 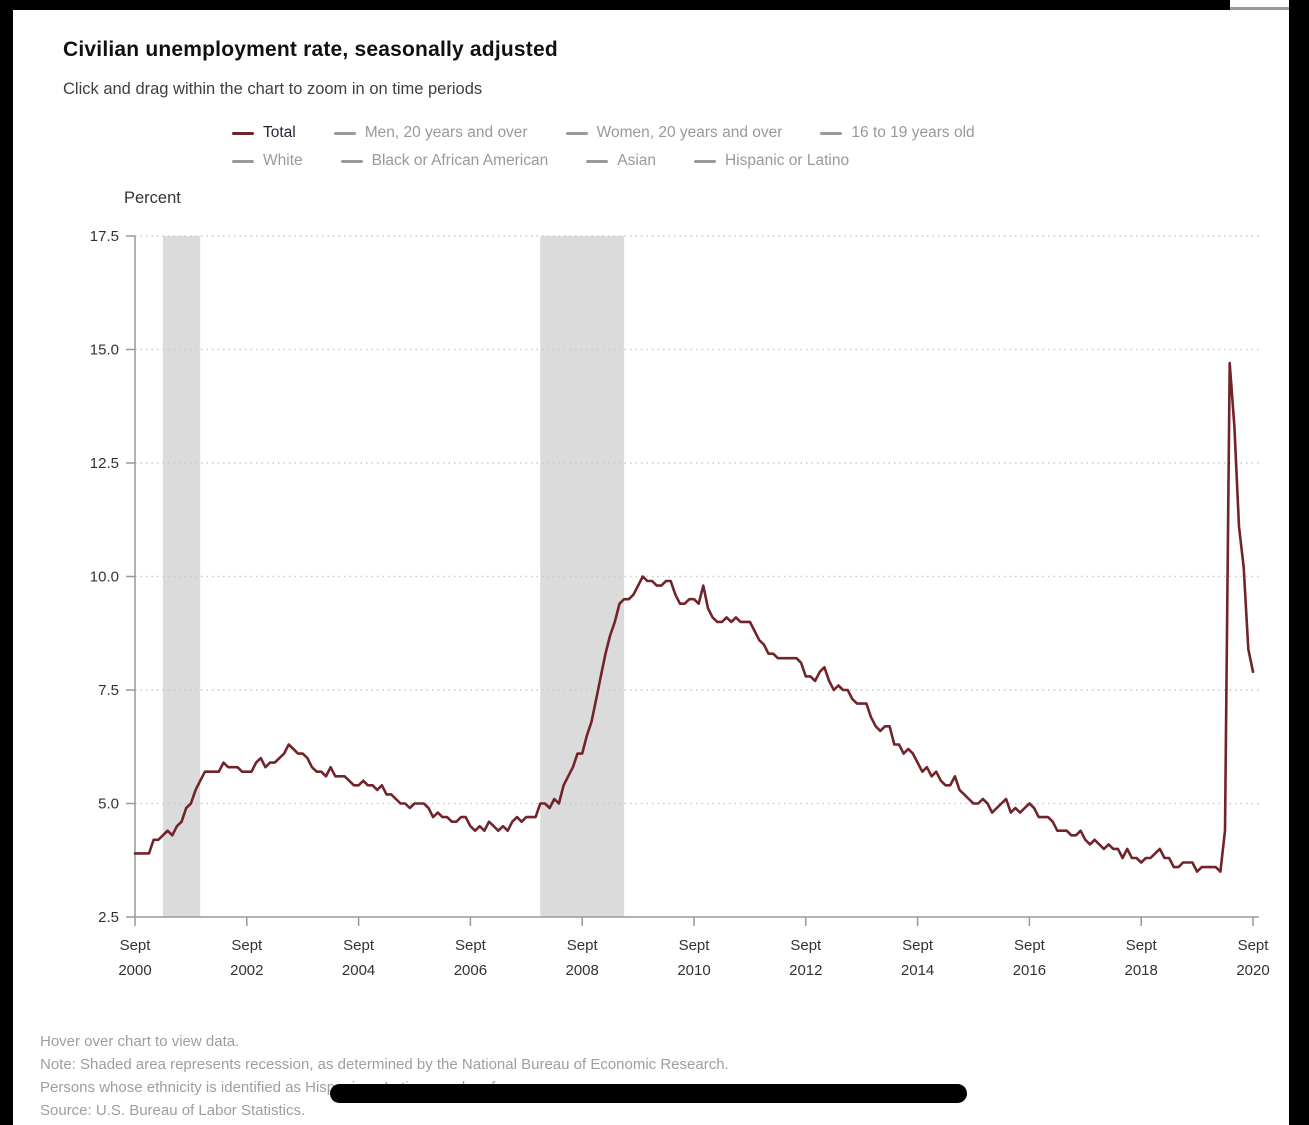 I want to click on note-source: Source: U.S. Bureau of Labor Statistics., so click(x=173, y=1110).